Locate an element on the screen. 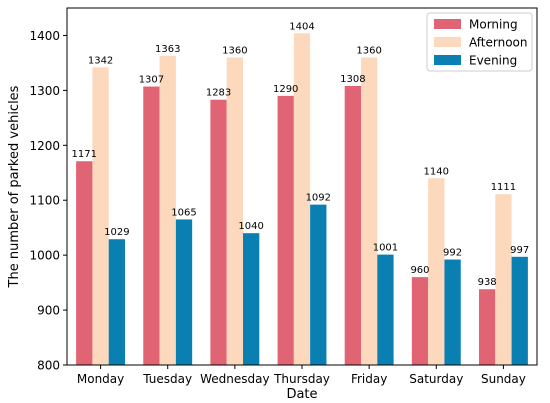 The image size is (550, 403). bar-afternoon-monday is located at coordinates (100, 216).